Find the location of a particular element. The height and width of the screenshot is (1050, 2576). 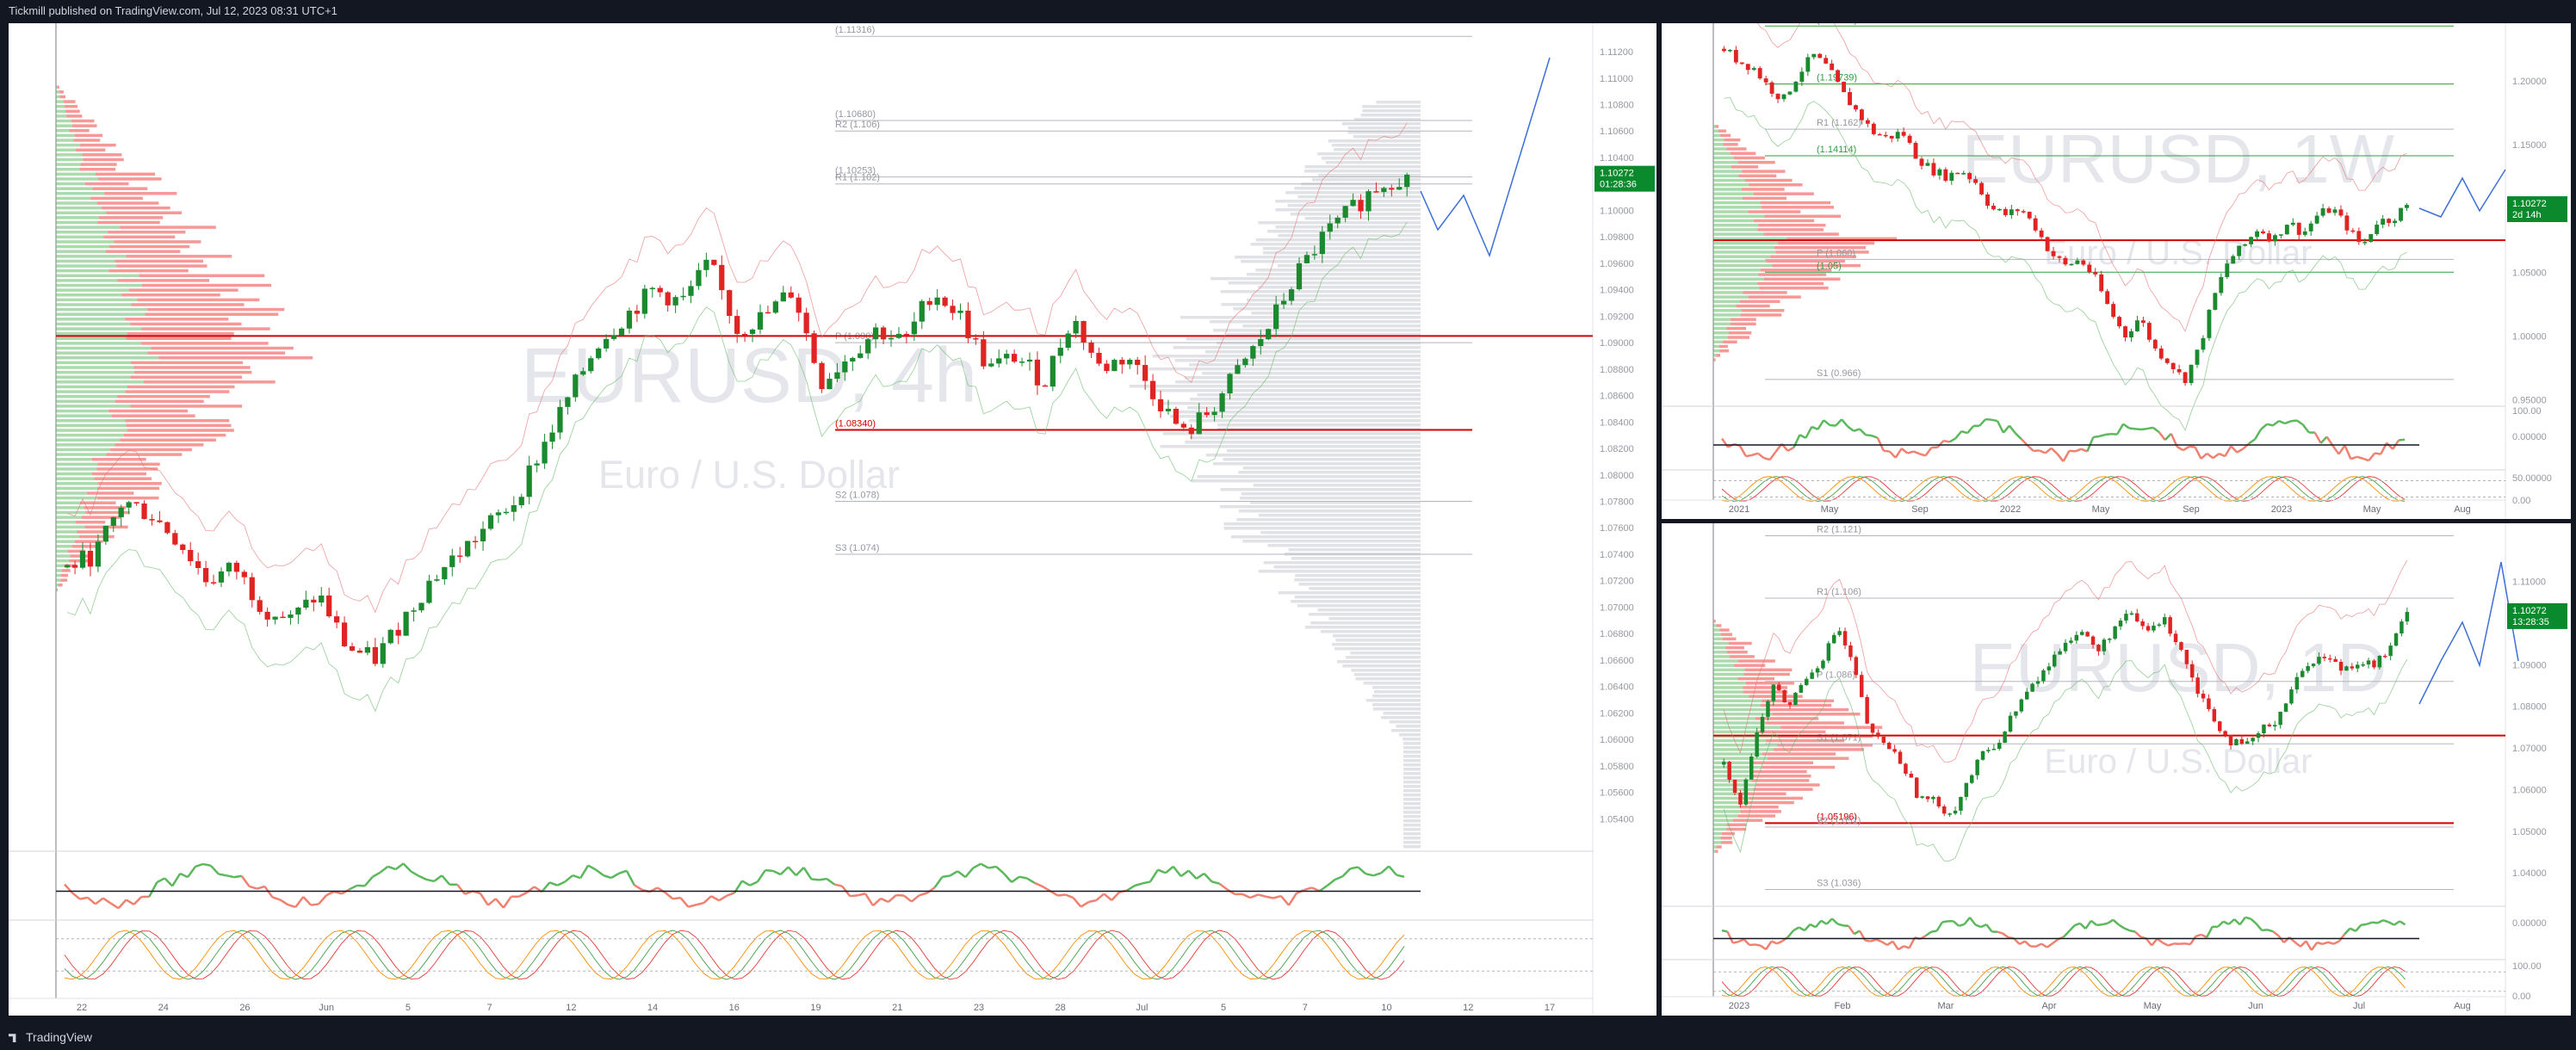

candles is located at coordinates (2065, 216).